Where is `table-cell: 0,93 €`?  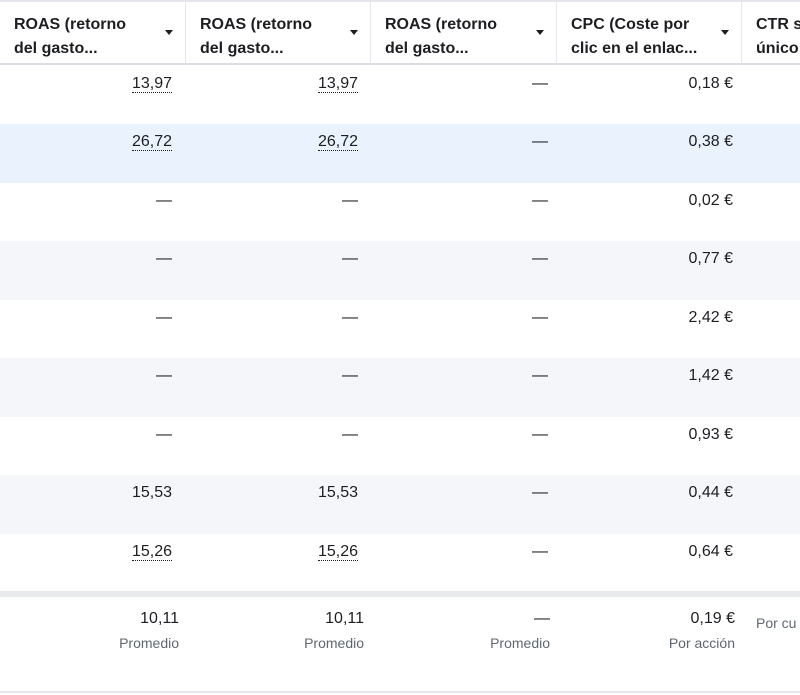 table-cell: 0,93 € is located at coordinates (366, 446).